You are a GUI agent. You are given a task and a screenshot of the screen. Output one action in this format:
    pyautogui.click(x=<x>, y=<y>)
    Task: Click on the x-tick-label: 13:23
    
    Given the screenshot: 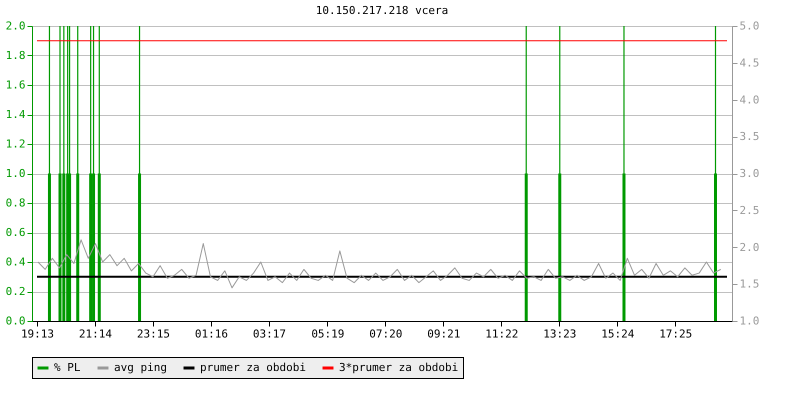 What is the action you would take?
    pyautogui.click(x=559, y=334)
    